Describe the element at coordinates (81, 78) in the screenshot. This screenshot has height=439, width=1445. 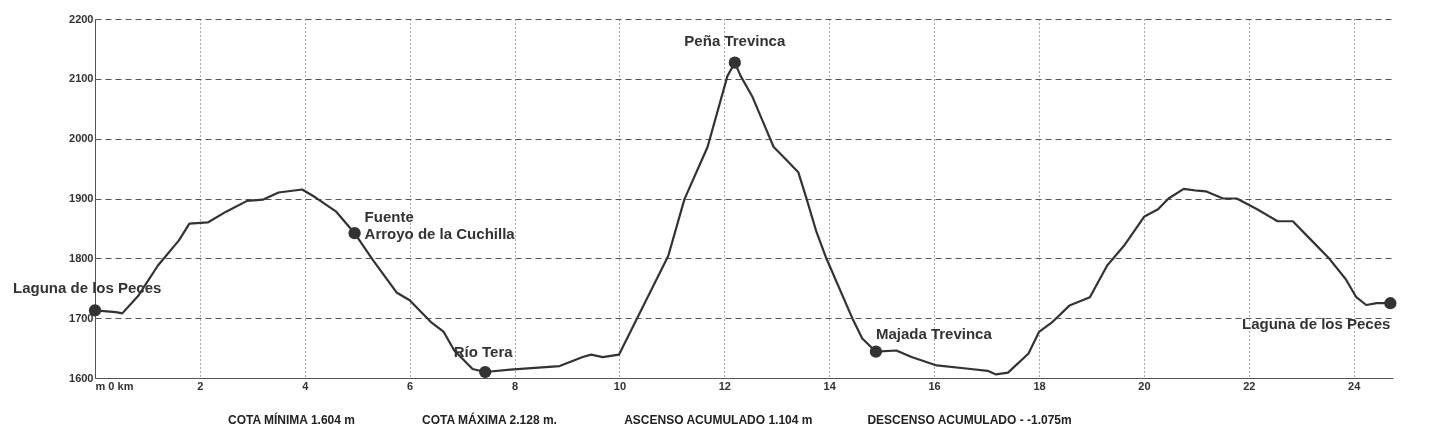
I see `y-tick-label: 2100` at that location.